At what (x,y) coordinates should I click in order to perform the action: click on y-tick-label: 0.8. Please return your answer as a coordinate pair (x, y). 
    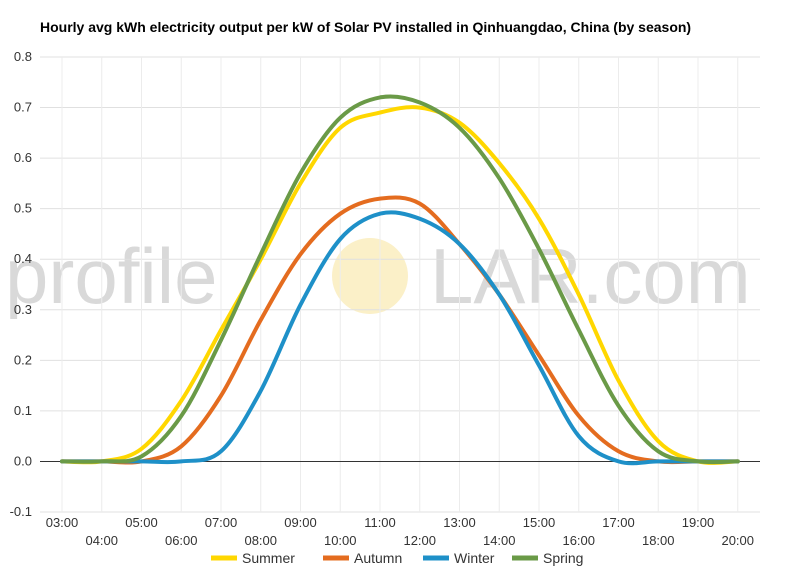
    Looking at the image, I should click on (23, 56).